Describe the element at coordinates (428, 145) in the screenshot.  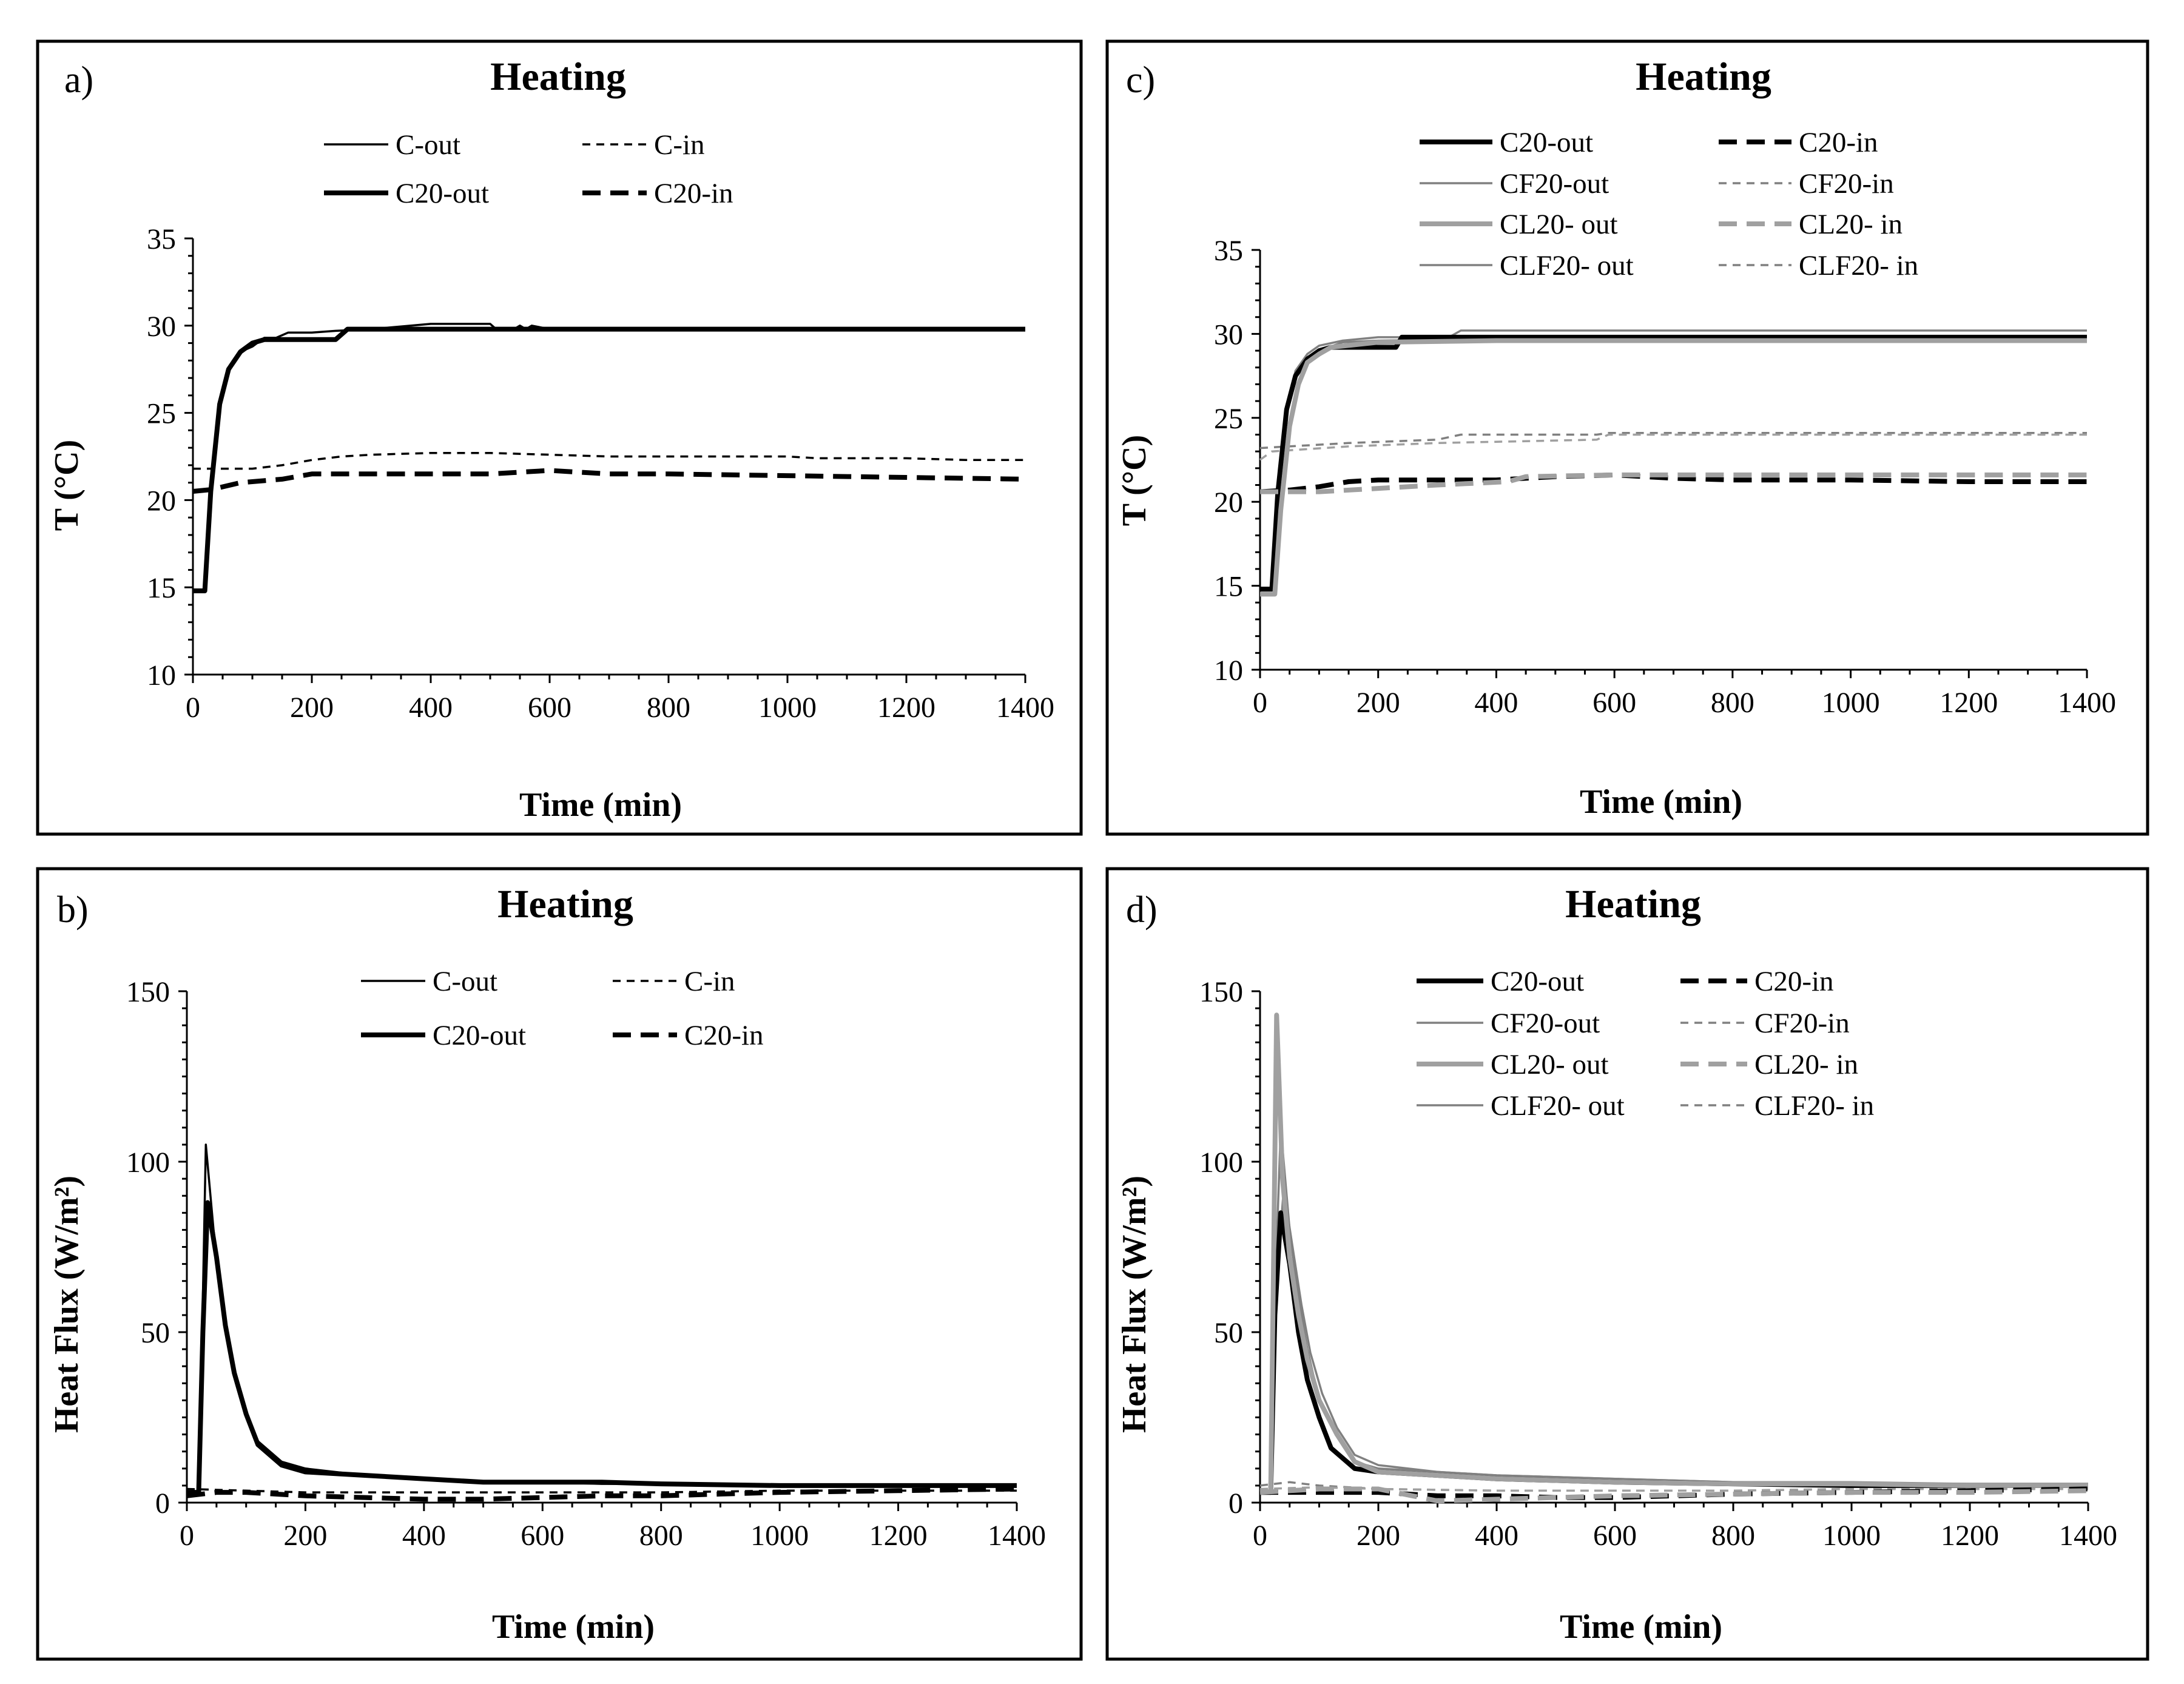
I see `legend-label: C-out` at that location.